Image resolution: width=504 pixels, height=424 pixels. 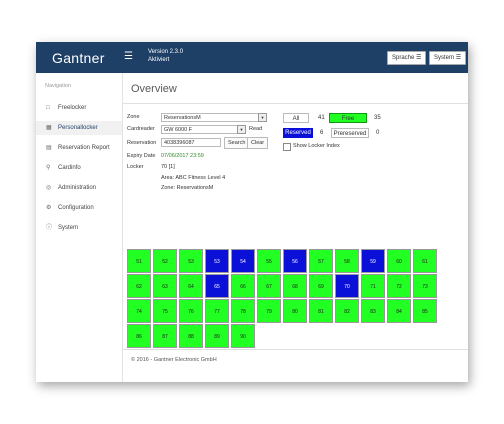 What do you see at coordinates (79, 128) in the screenshot?
I see `sidebar-item-personallocker: ▦ Personallocker` at bounding box center [79, 128].